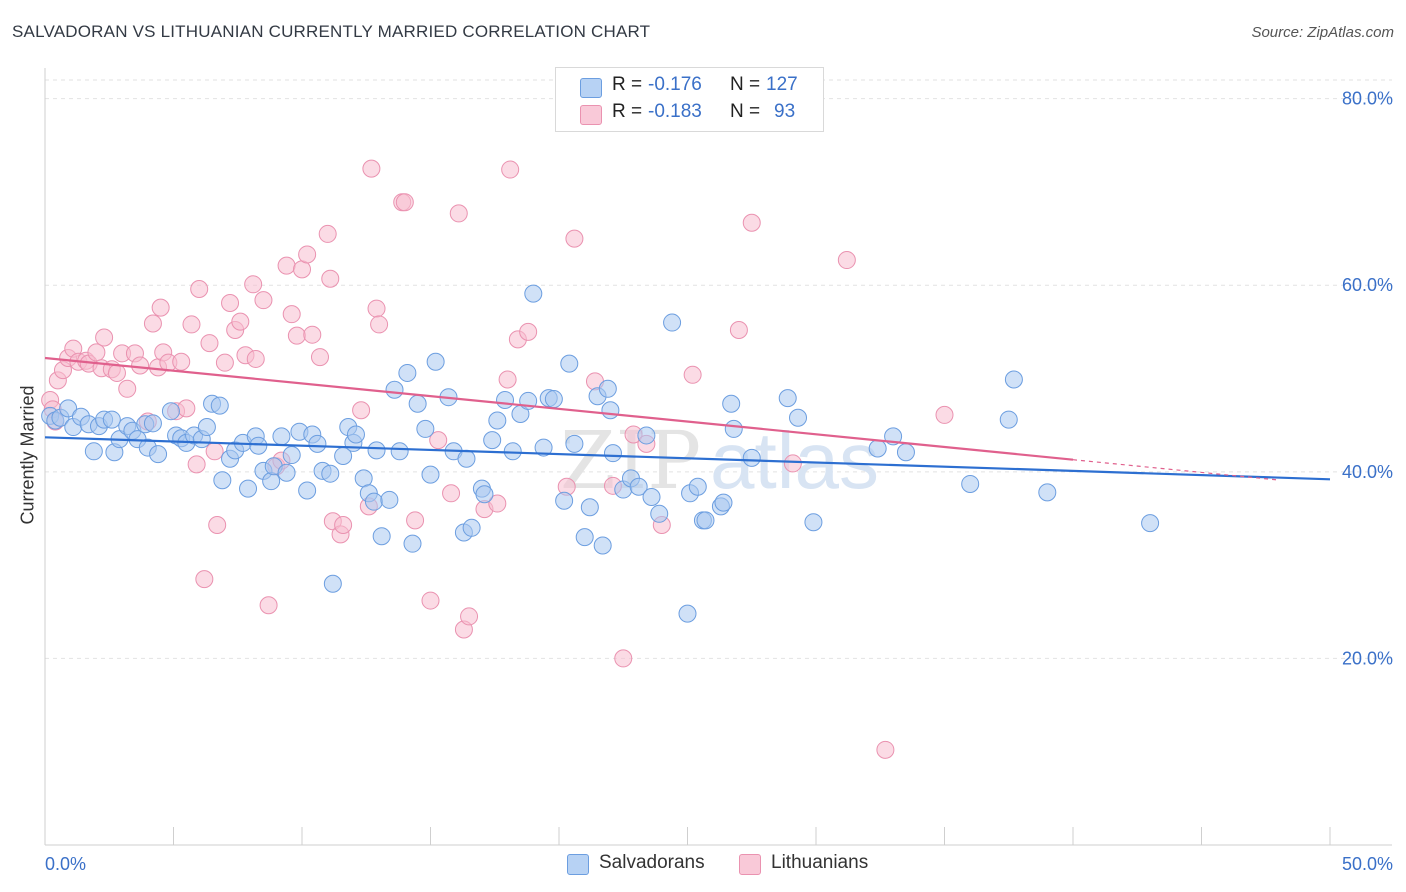 This screenshot has width=1406, height=892. I want to click on y-tick-label: 40.0%, so click(1367, 472).